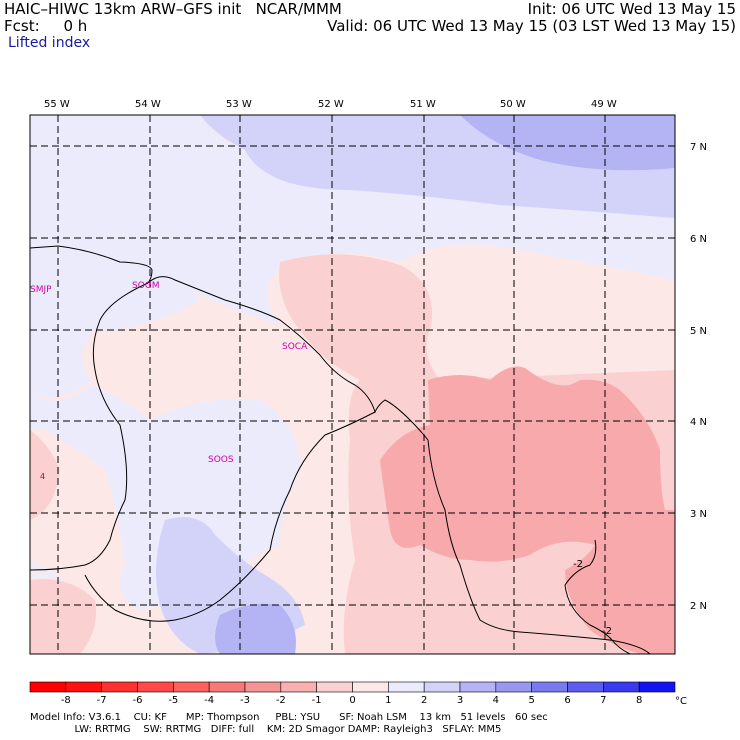 Image resolution: width=740 pixels, height=740 pixels. Describe the element at coordinates (423, 104) in the screenshot. I see `lon-label: 51 W` at that location.